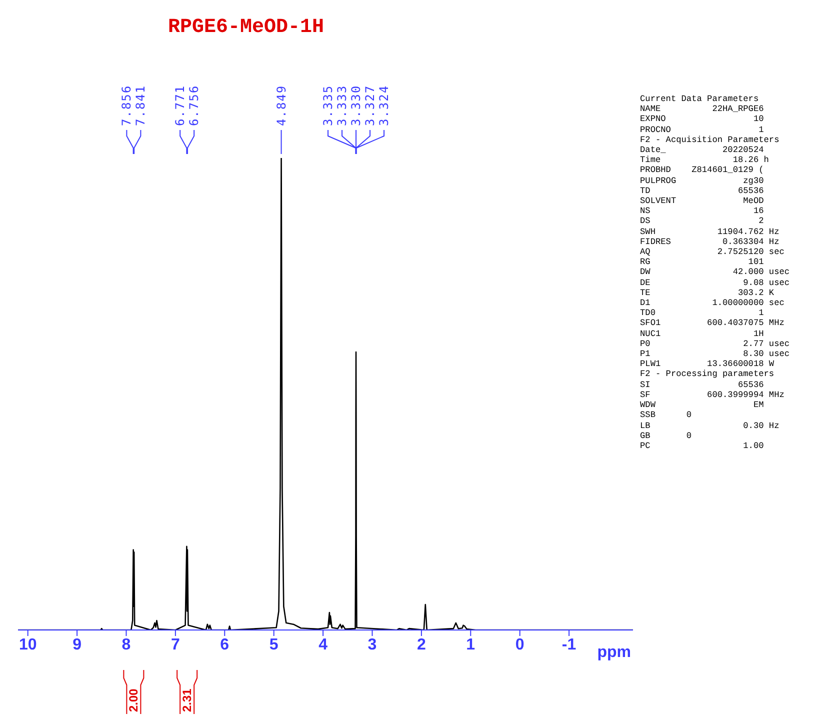 This screenshot has width=817, height=717. What do you see at coordinates (569, 645) in the screenshot?
I see `x-tick-label: -1` at bounding box center [569, 645].